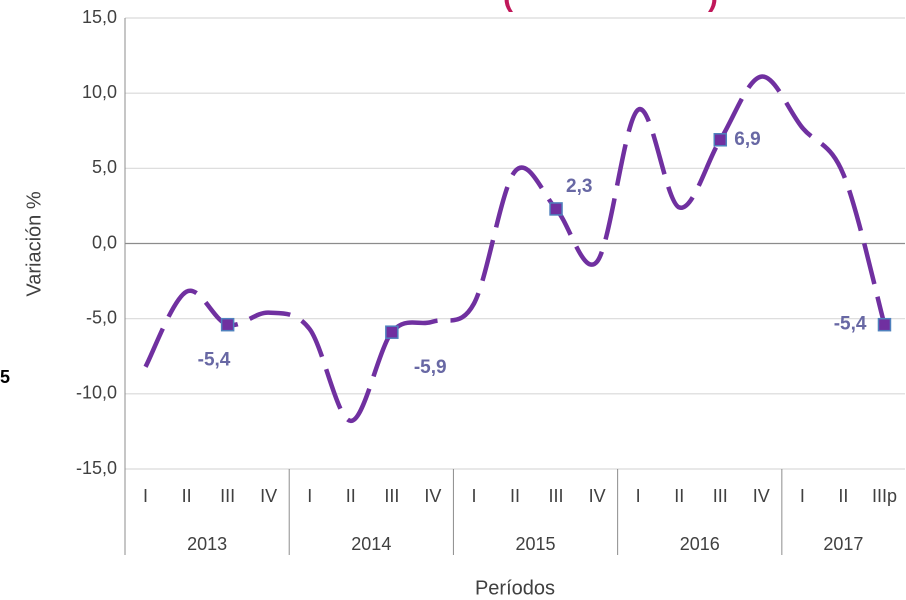  Describe the element at coordinates (843, 544) in the screenshot. I see `group-label: 2017` at that location.